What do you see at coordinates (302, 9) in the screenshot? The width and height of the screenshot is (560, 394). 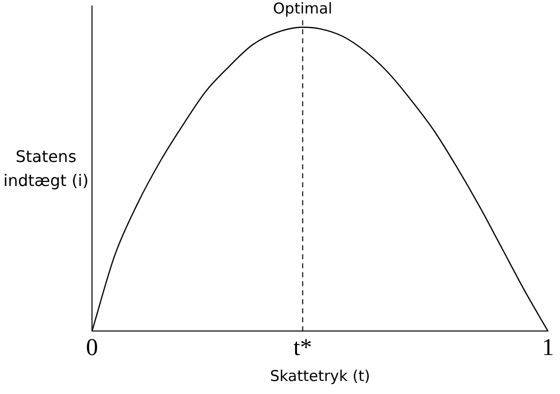 I see `ref-line-label: Optimal` at bounding box center [302, 9].